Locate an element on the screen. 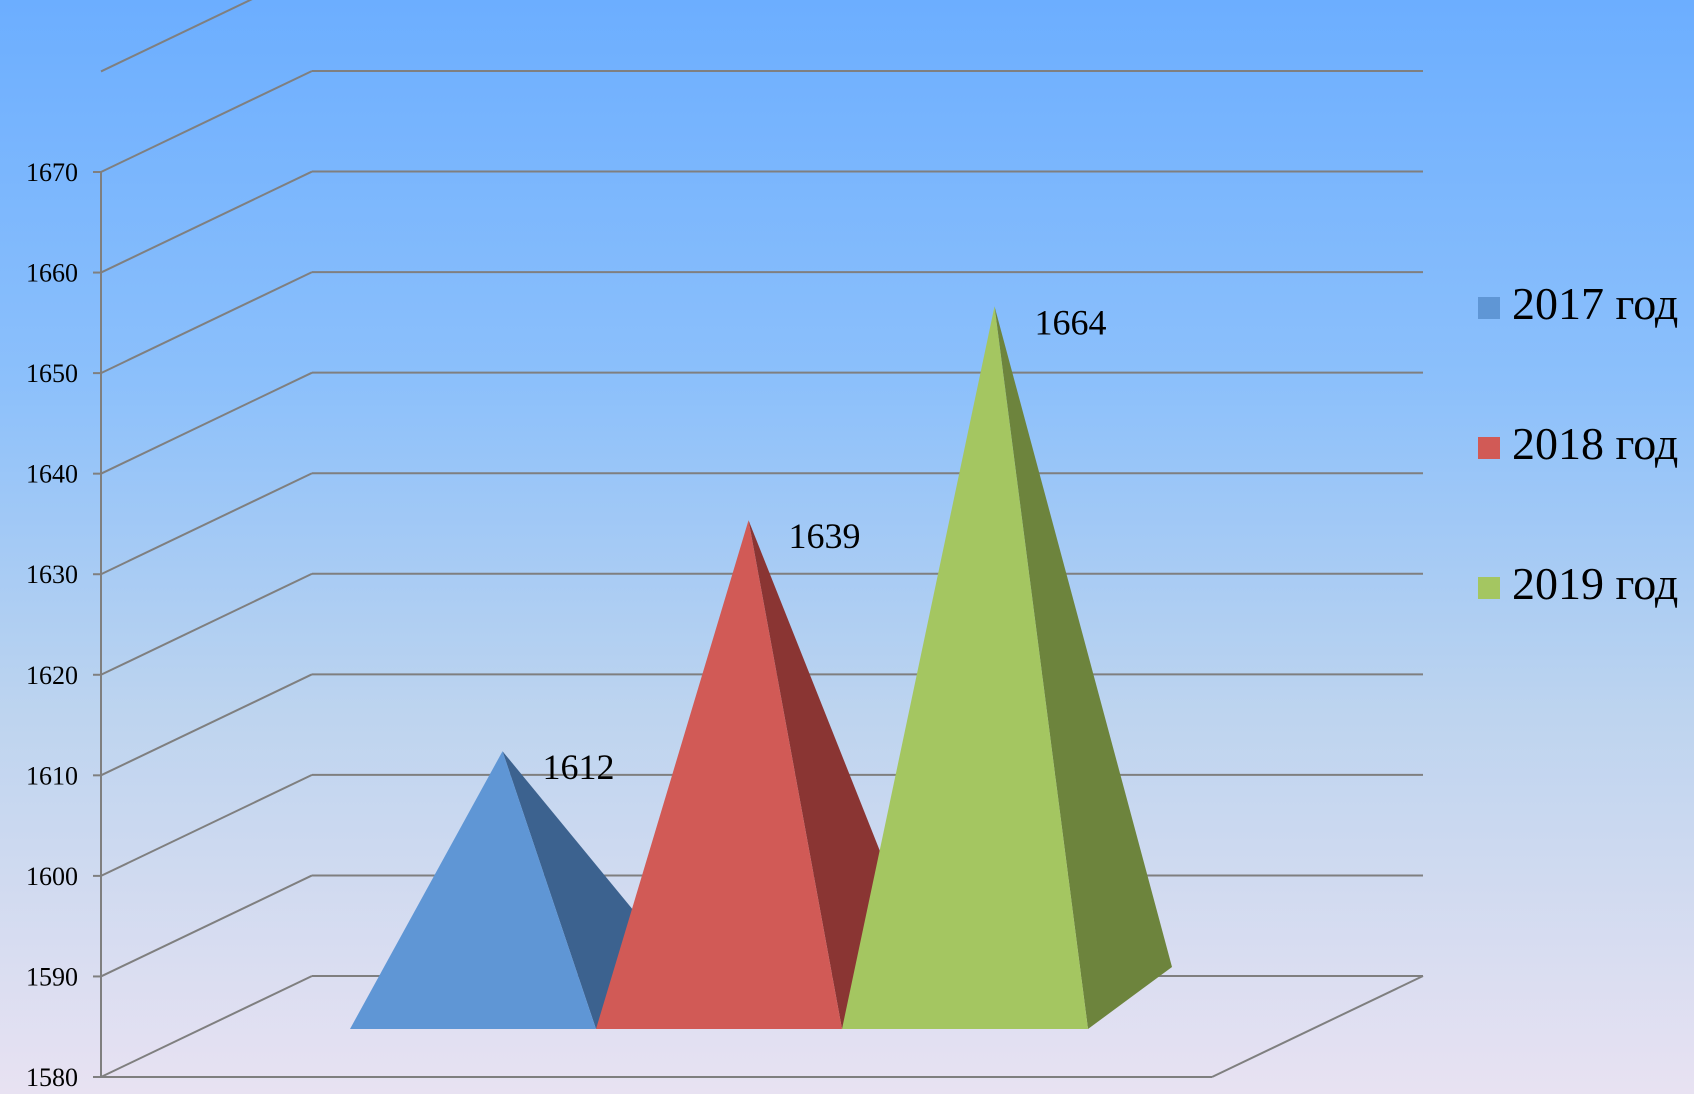 This screenshot has height=1094, width=1694. legend-label-3: 2019 год is located at coordinates (1595, 583).